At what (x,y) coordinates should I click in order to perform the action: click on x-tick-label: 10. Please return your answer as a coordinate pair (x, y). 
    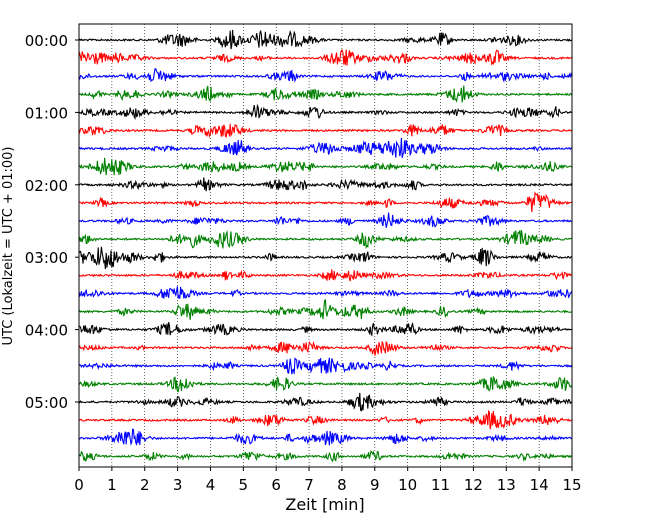
    Looking at the image, I should click on (407, 485).